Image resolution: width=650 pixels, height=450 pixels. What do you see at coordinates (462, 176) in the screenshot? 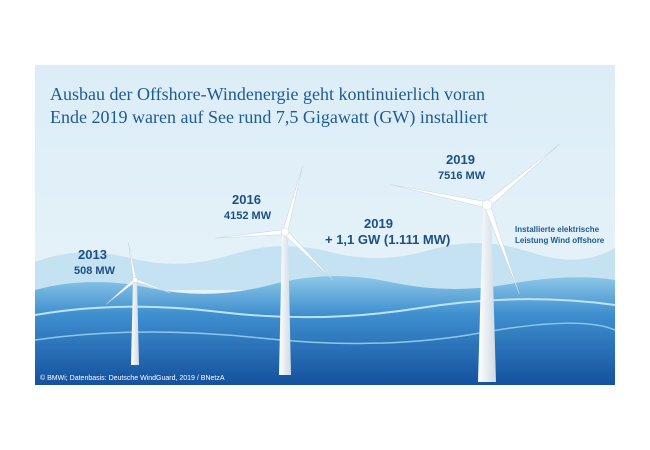
I see `value-label: 7516 MW` at bounding box center [462, 176].